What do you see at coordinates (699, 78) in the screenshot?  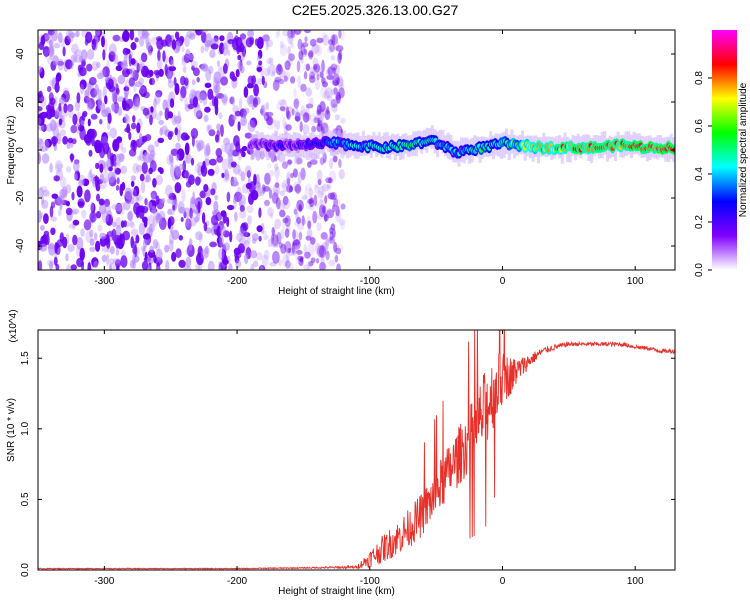 I see `colorbar-tick-label: 0.8` at bounding box center [699, 78].